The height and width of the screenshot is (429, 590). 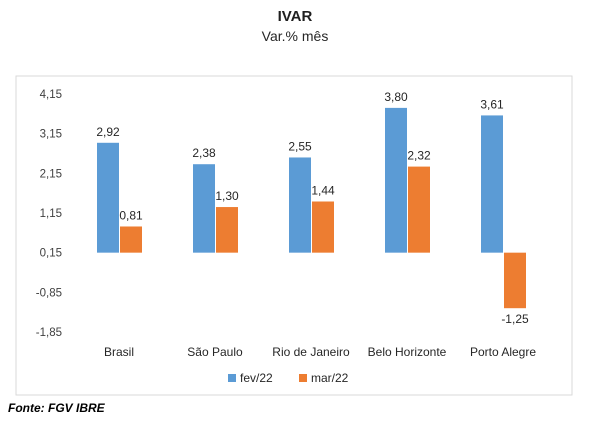 What do you see at coordinates (51, 254) in the screenshot?
I see `y-tick-label: 0,15` at bounding box center [51, 254].